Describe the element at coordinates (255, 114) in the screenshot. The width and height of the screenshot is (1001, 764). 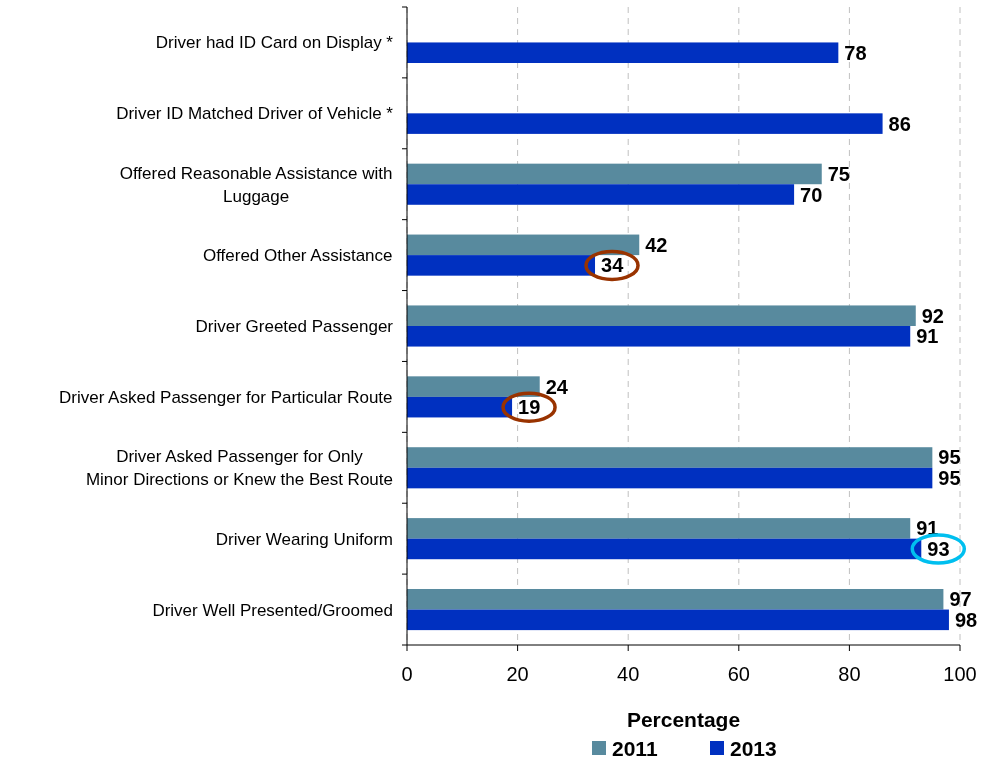
I see `y-tick-label: Driver ID Matched Driver of Vehicle *` at that location.